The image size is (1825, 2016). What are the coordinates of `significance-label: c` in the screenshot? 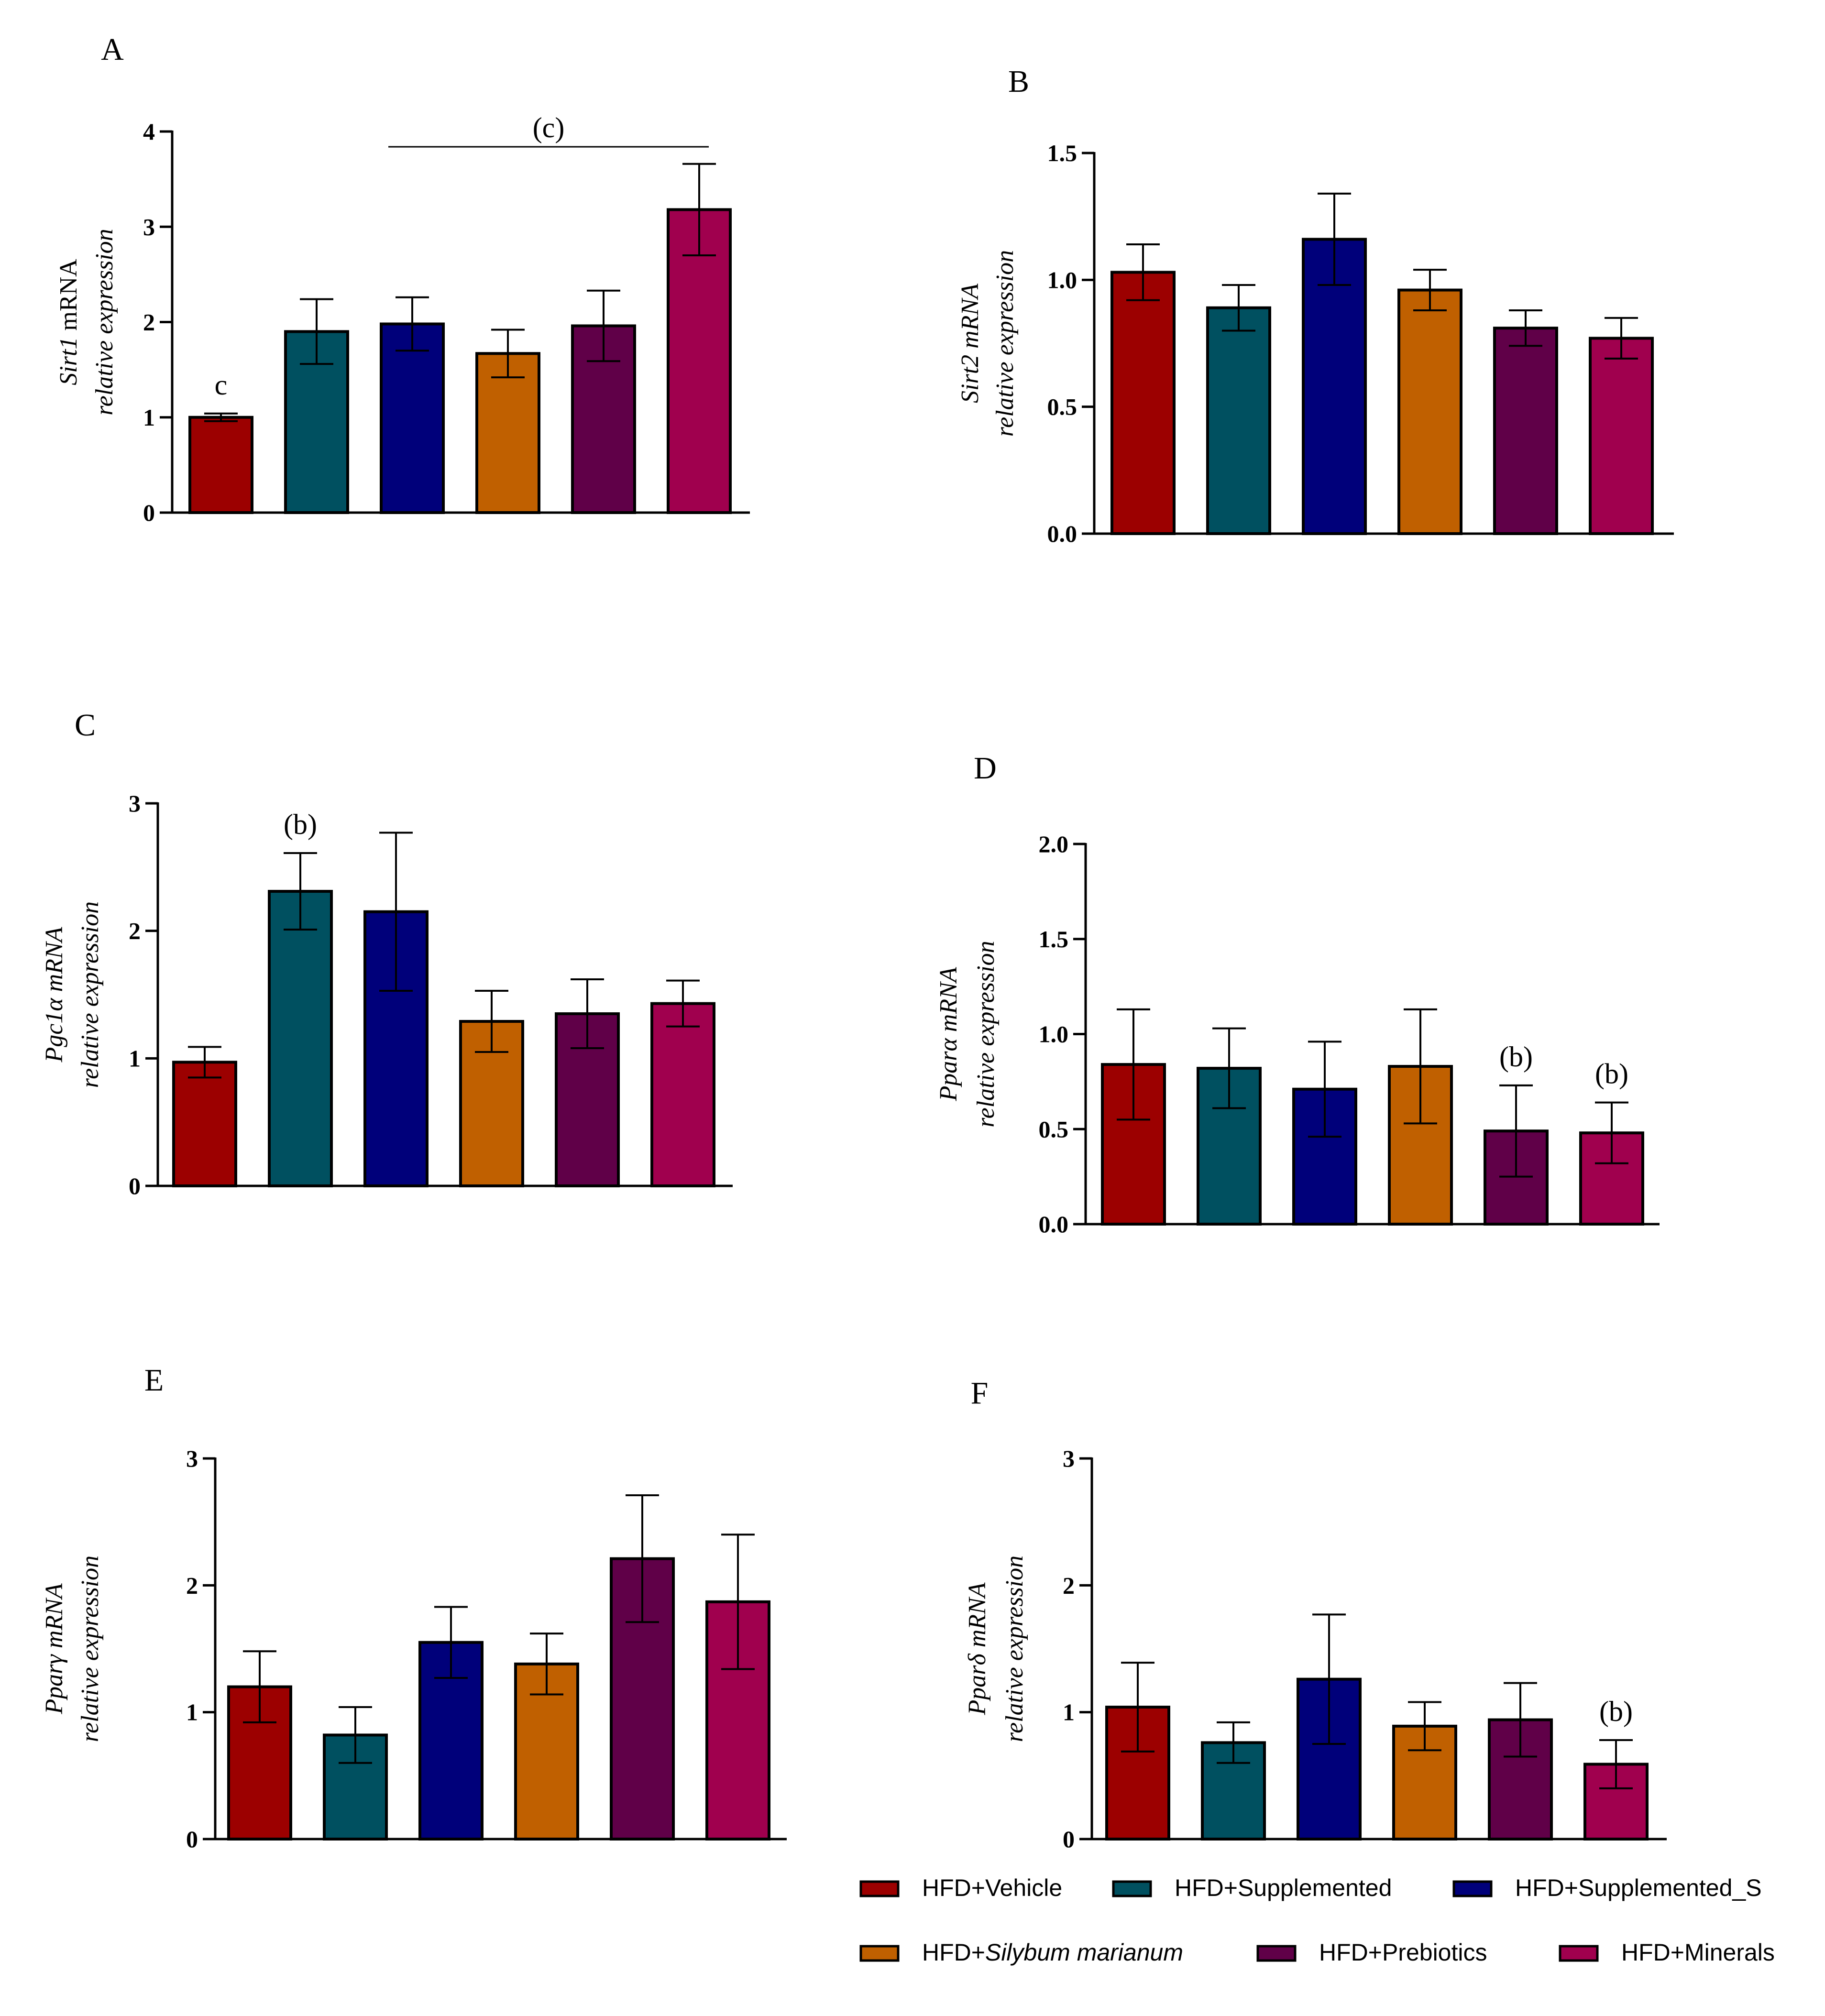 It's located at (221, 385).